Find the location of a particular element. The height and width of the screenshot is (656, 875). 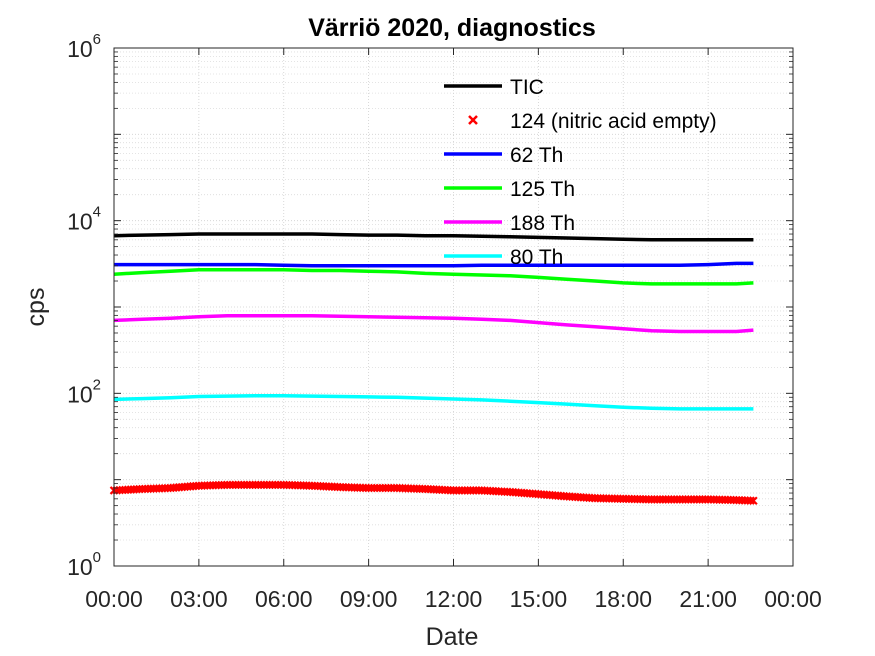

x-tick-label: 12:00 is located at coordinates (454, 599).